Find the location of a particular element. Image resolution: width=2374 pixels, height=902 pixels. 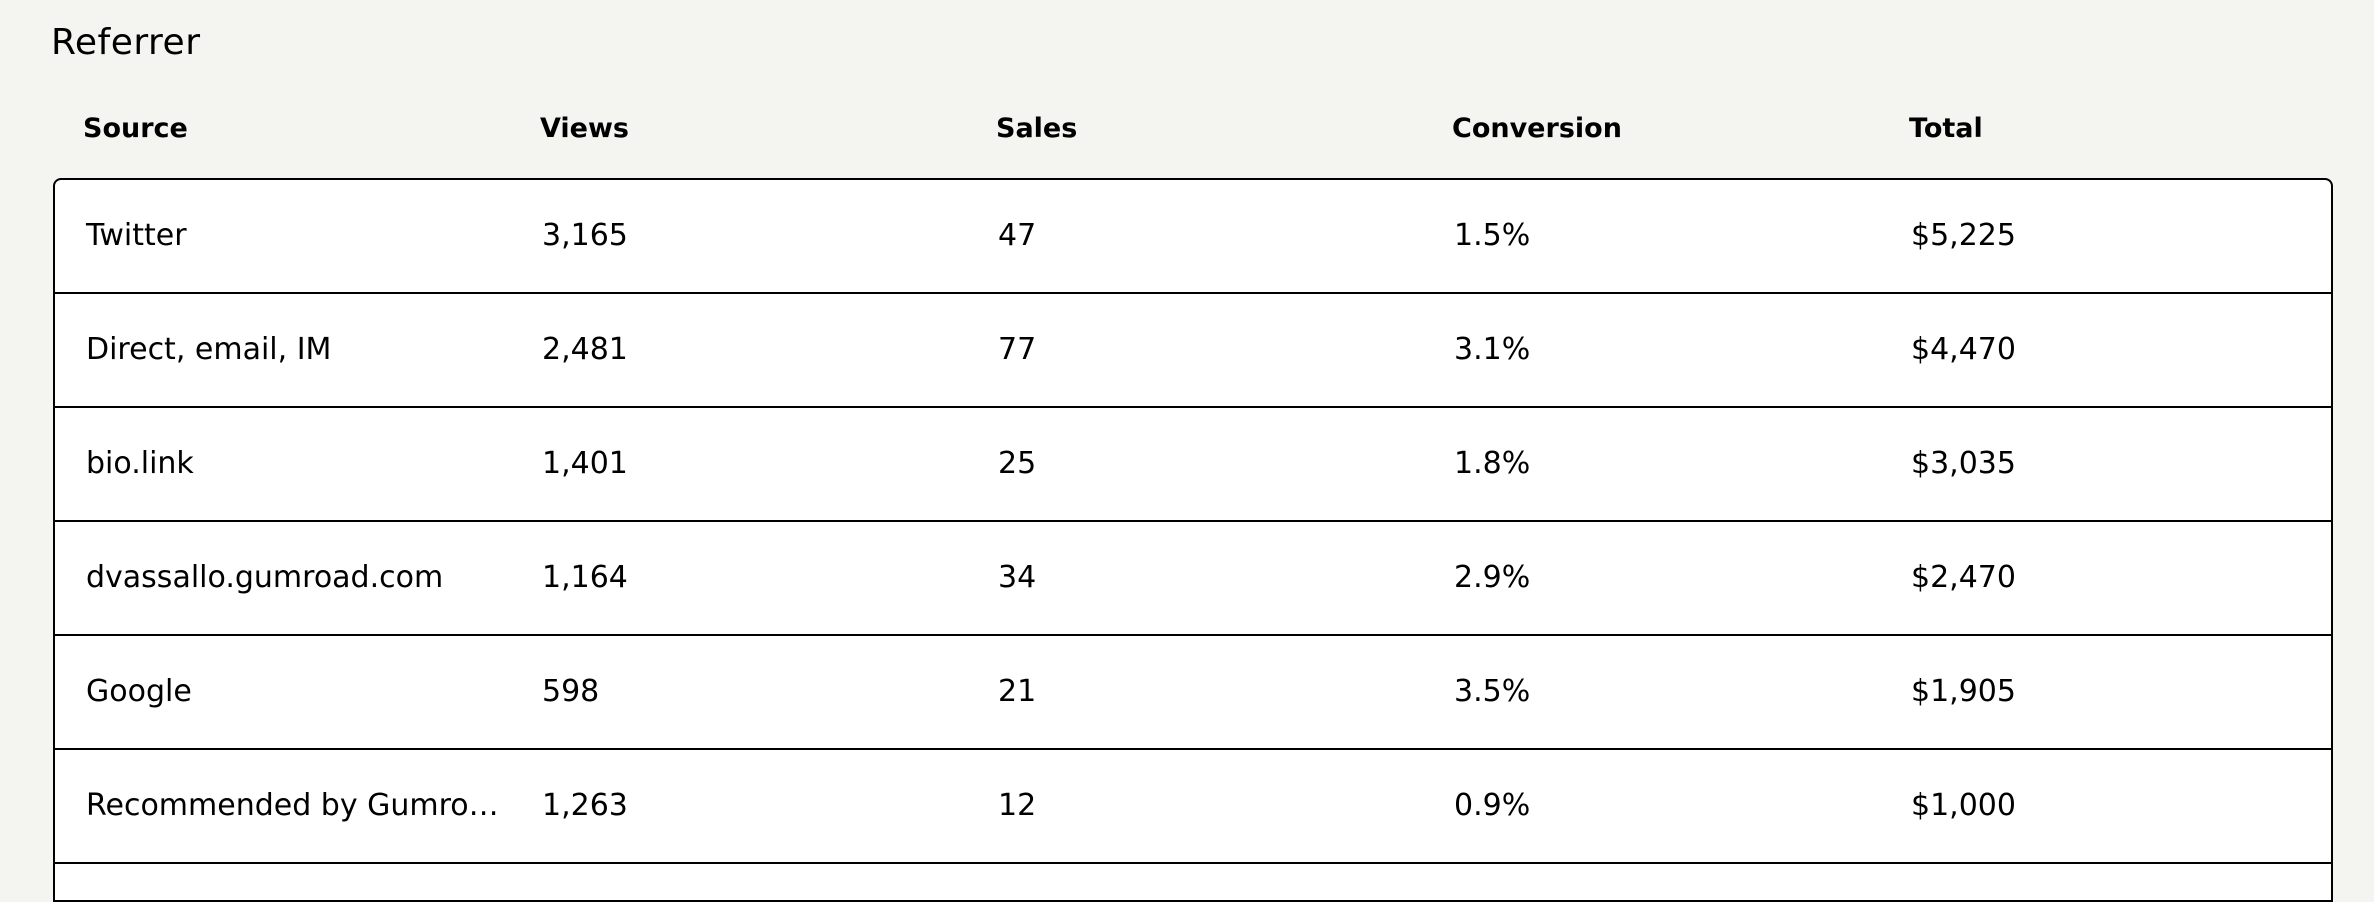

table-cell: $2,470 is located at coordinates (1963, 577).